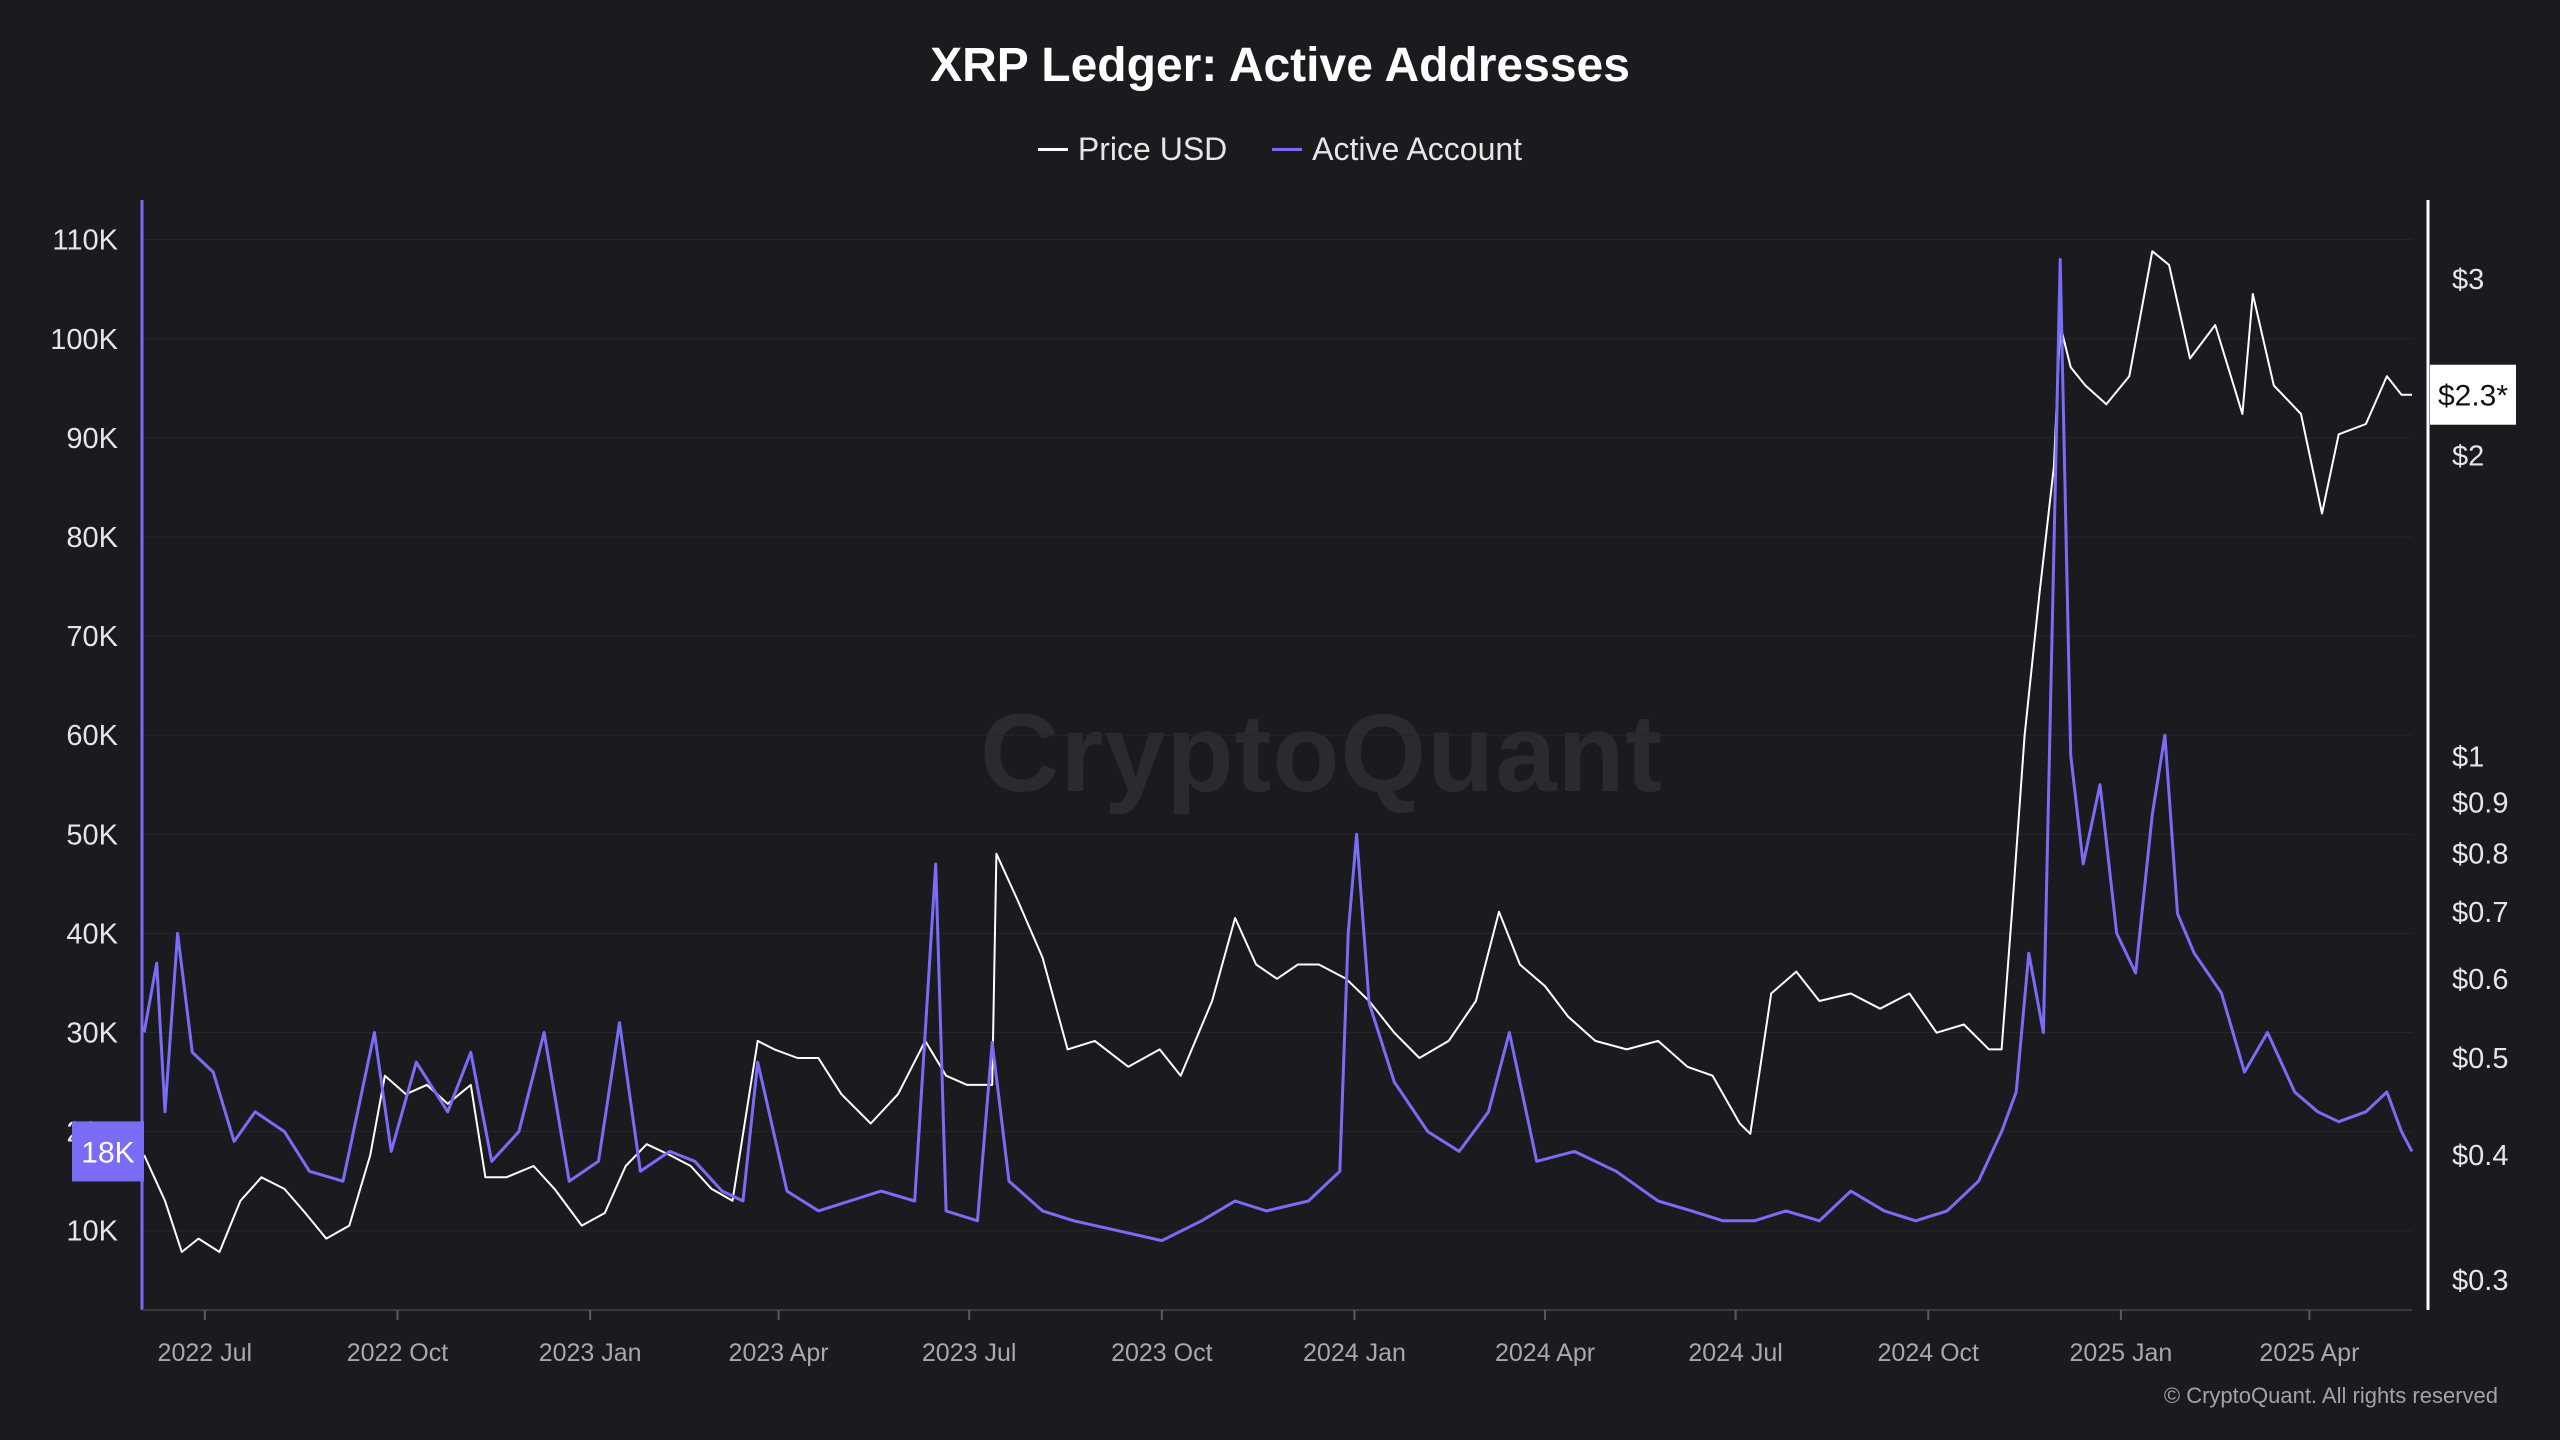  What do you see at coordinates (2480, 913) in the screenshot?
I see `y-right-tick-label: $0.7` at bounding box center [2480, 913].